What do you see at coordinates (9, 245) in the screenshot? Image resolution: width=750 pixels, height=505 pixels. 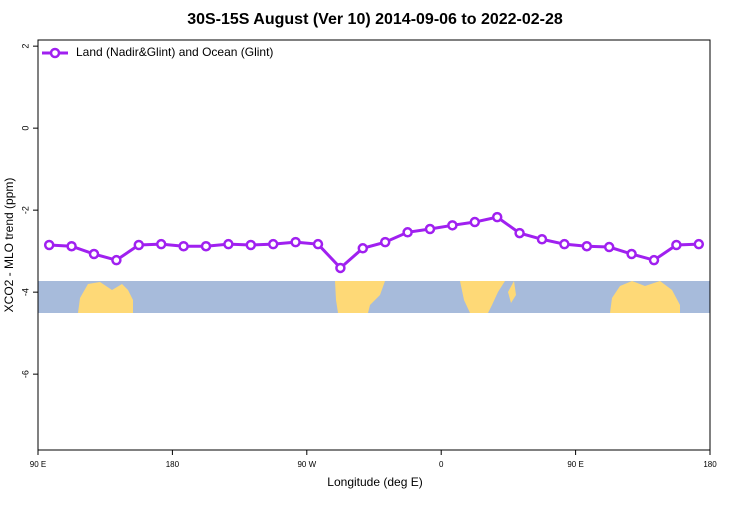 I see `y-axis-label: XCO2 - MLO trend (ppm)` at bounding box center [9, 245].